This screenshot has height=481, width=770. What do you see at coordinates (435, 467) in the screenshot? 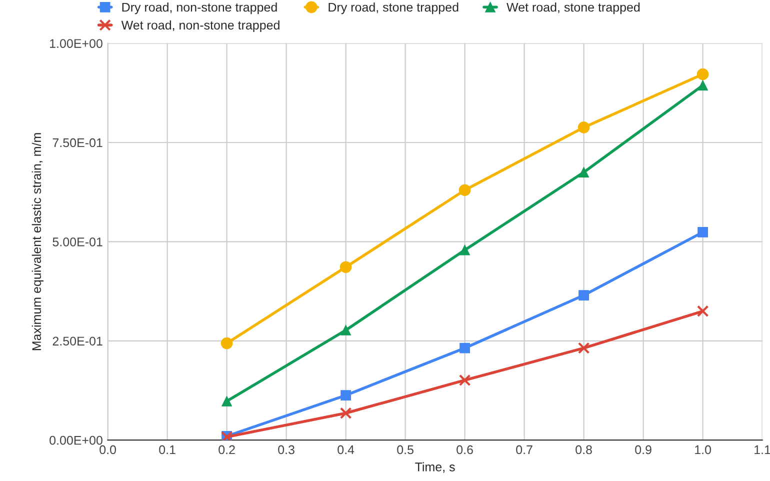
I see `x-axis-title: Time, s` at bounding box center [435, 467].